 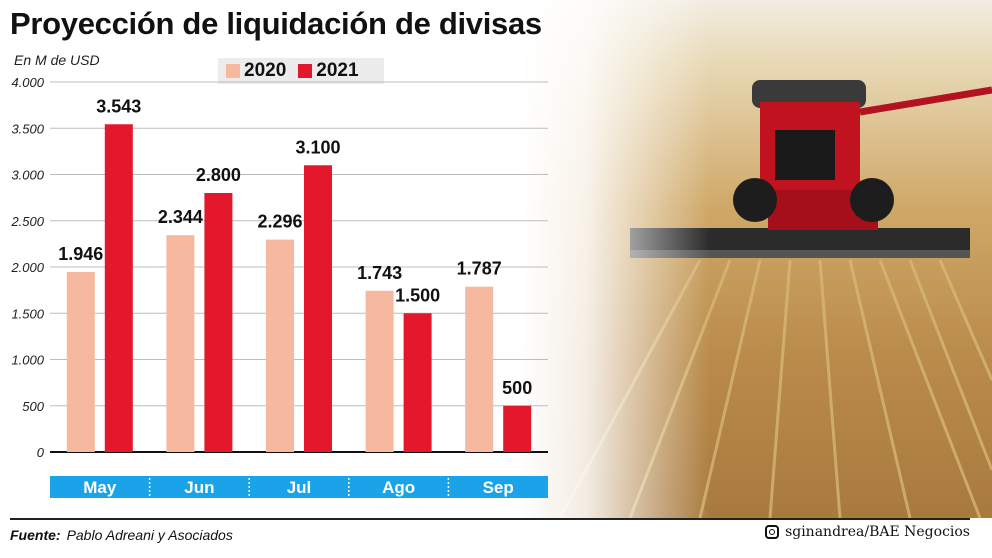 What do you see at coordinates (772, 532) in the screenshot?
I see `instagram-icon` at bounding box center [772, 532].